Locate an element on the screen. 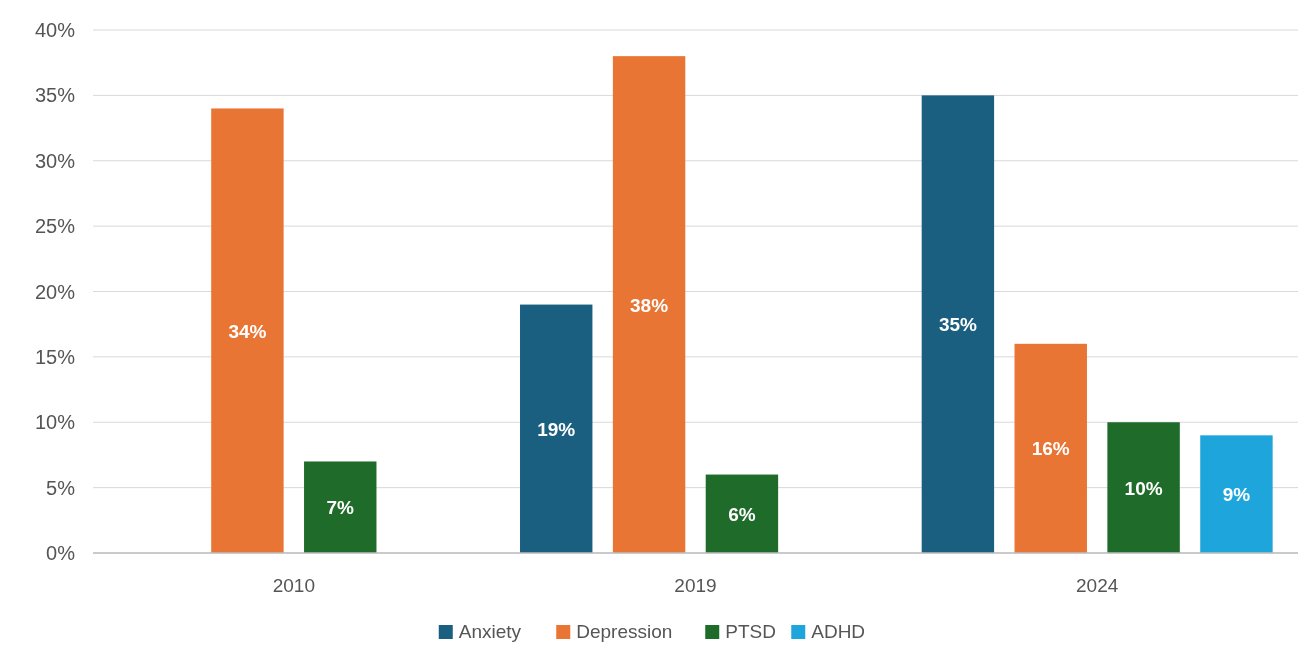 This screenshot has width=1307, height=661. text: 16% is located at coordinates (1050, 449).